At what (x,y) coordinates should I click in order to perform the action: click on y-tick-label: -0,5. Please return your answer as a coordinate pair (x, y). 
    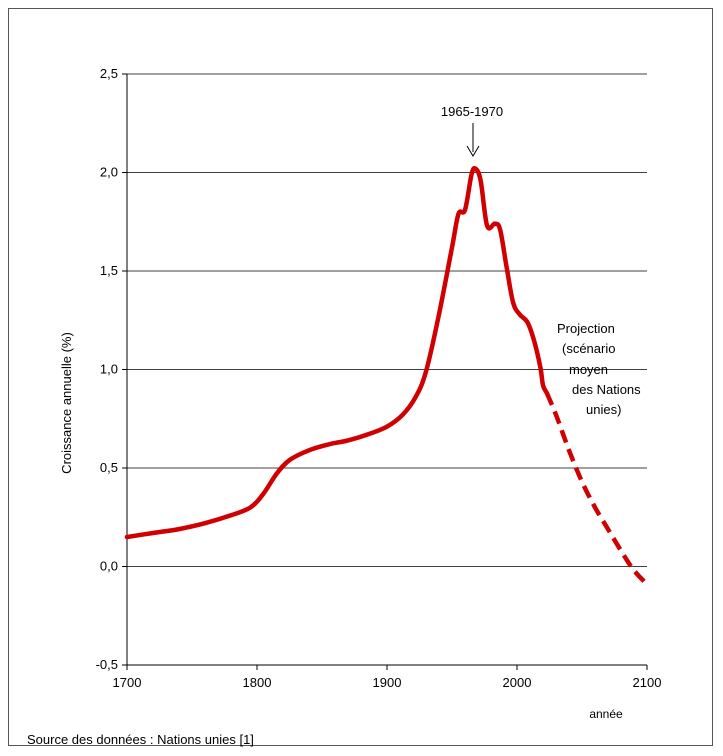
    Looking at the image, I should click on (107, 664).